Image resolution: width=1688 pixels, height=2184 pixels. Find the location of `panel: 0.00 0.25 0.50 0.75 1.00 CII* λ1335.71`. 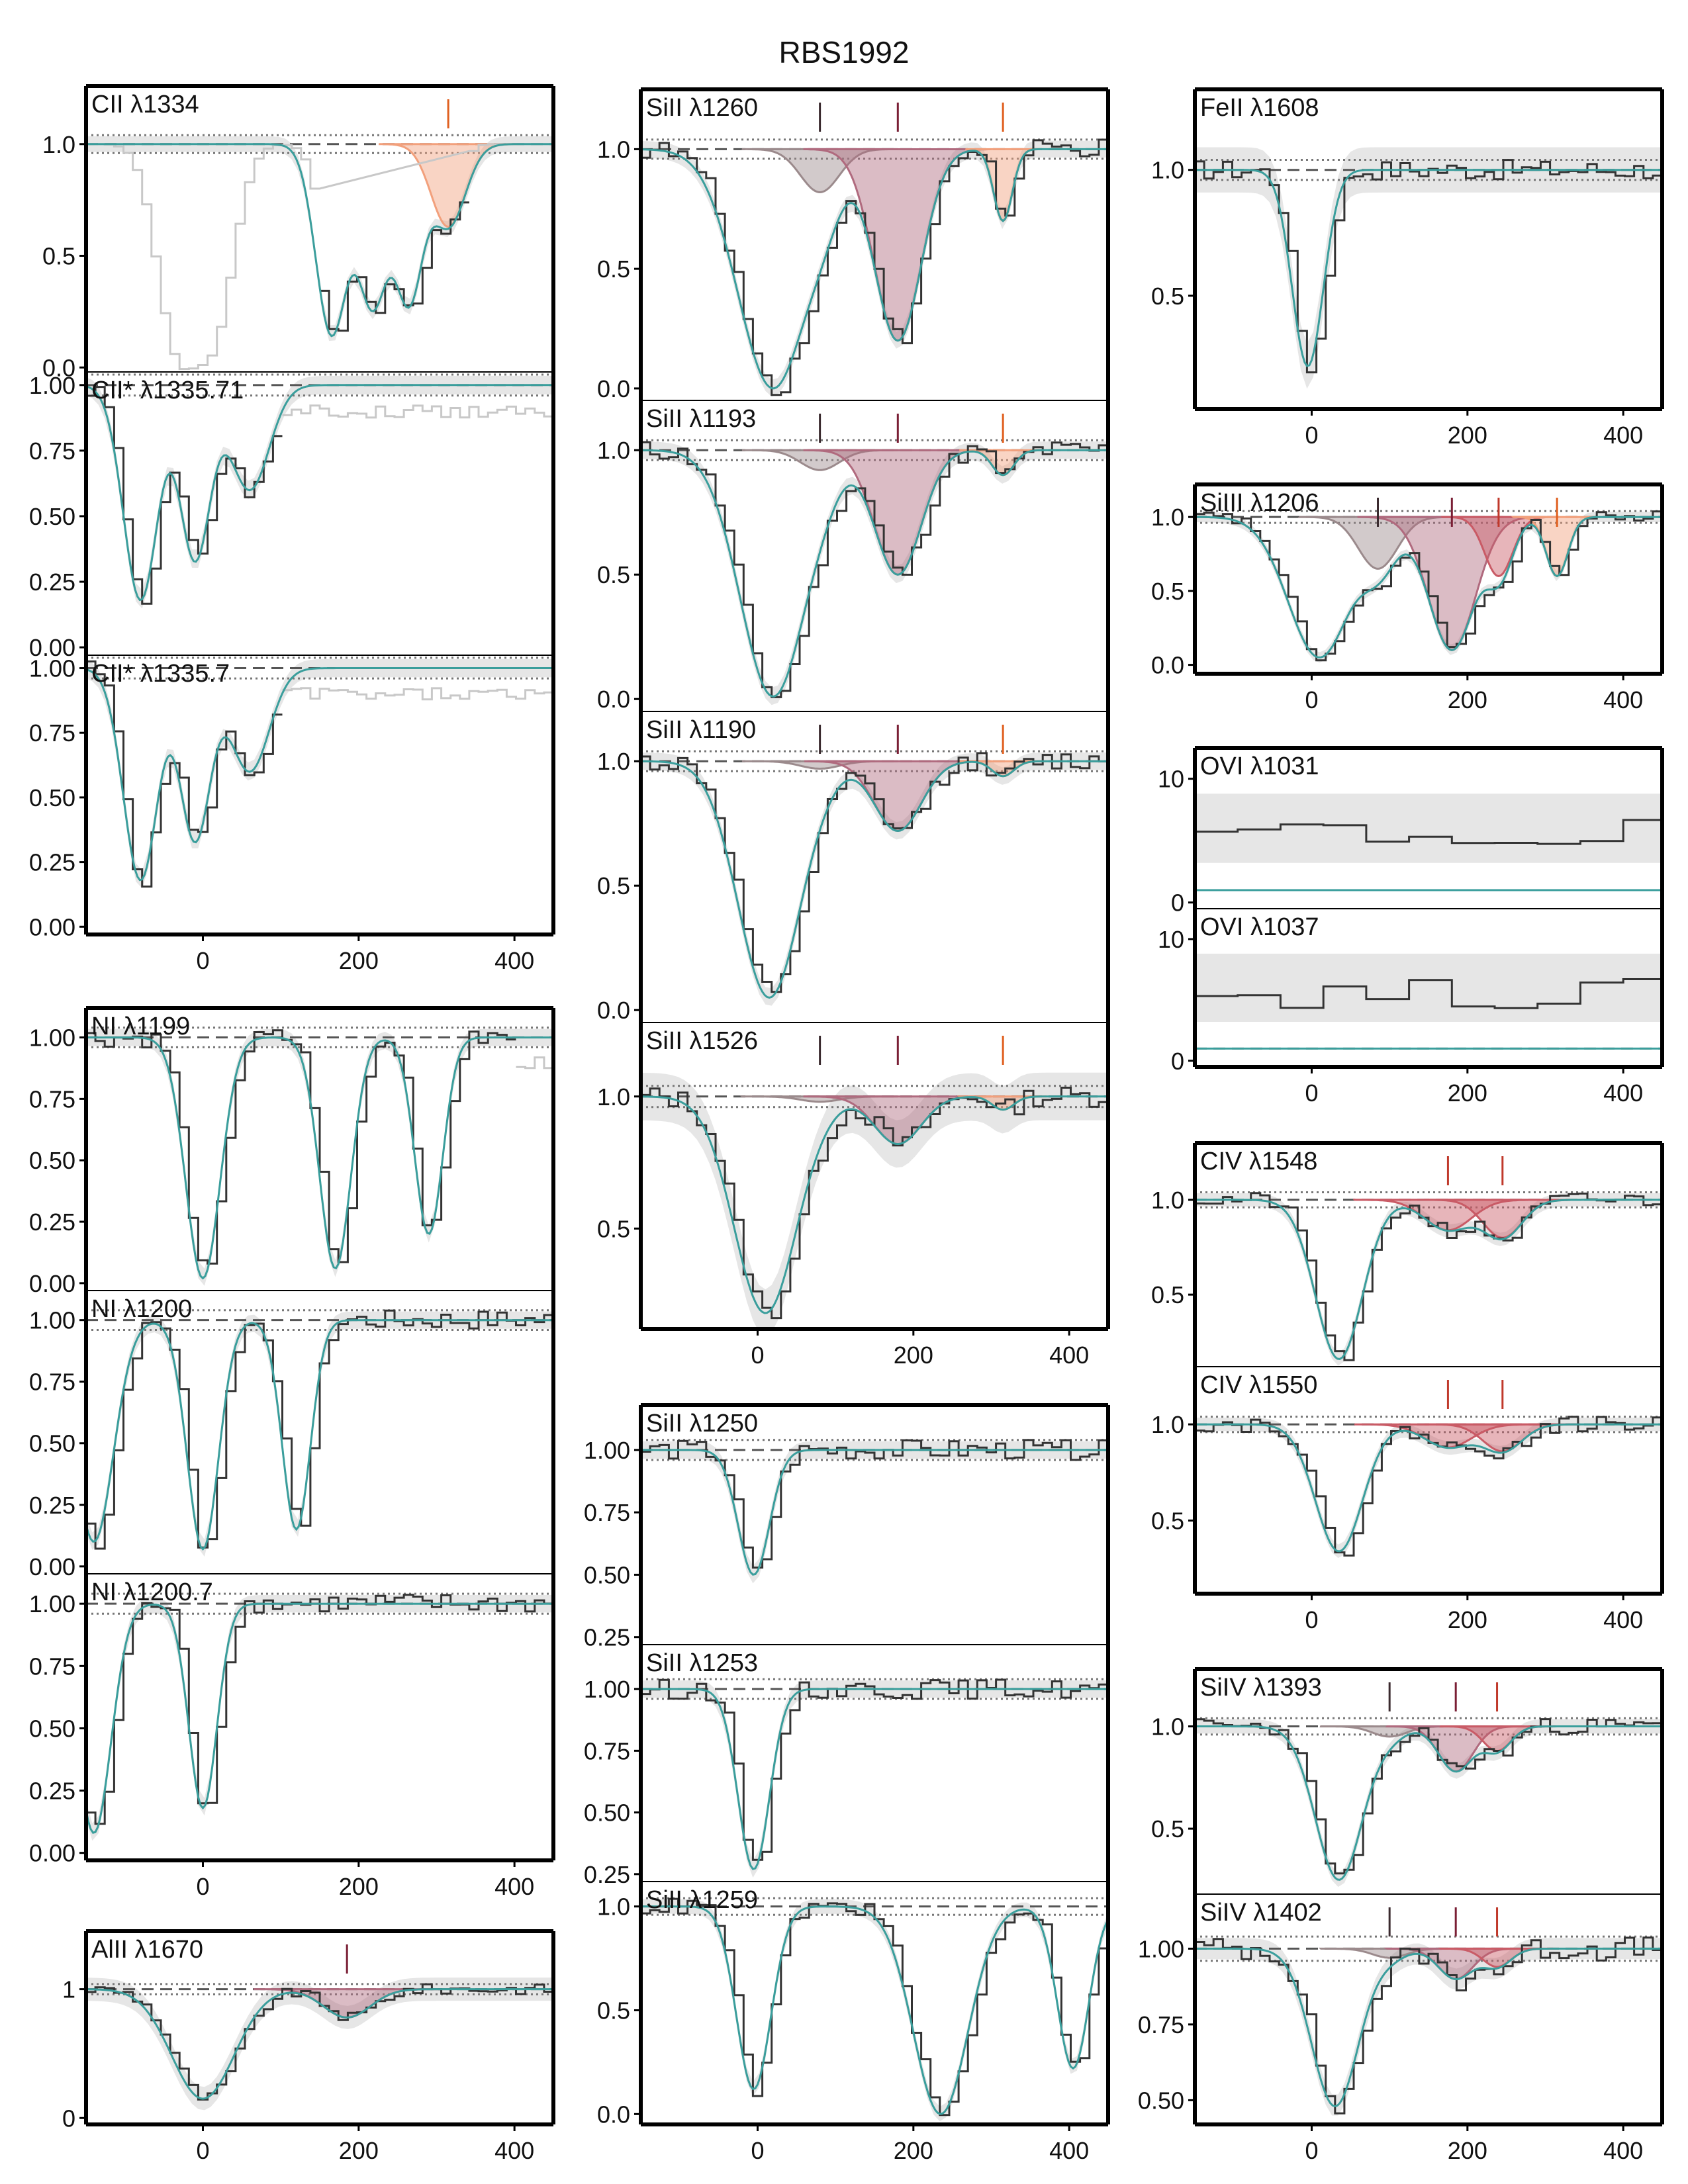

panel: 0.00 0.25 0.50 0.75 1.00 CII* λ1335.71 is located at coordinates (292, 516).